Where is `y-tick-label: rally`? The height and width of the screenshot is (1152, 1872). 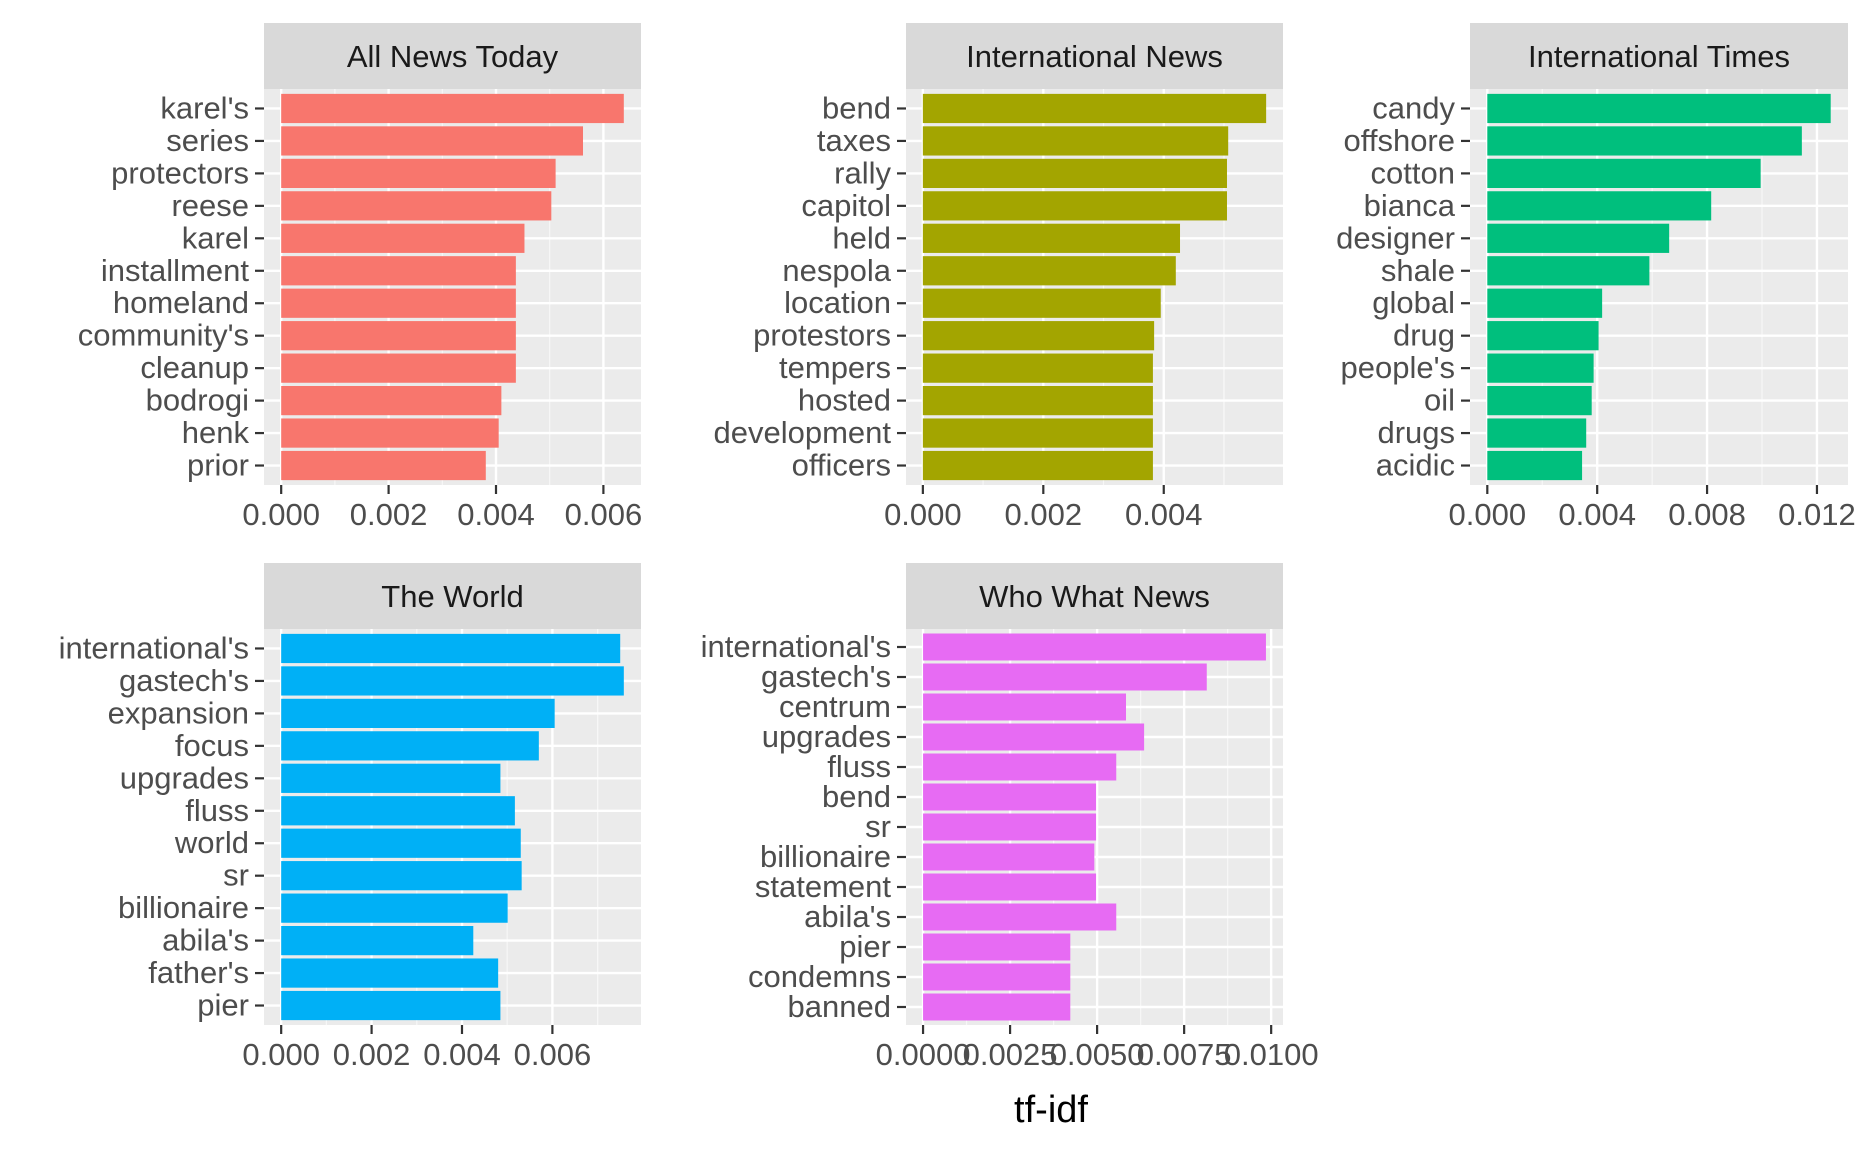
y-tick-label: rally is located at coordinates (862, 172).